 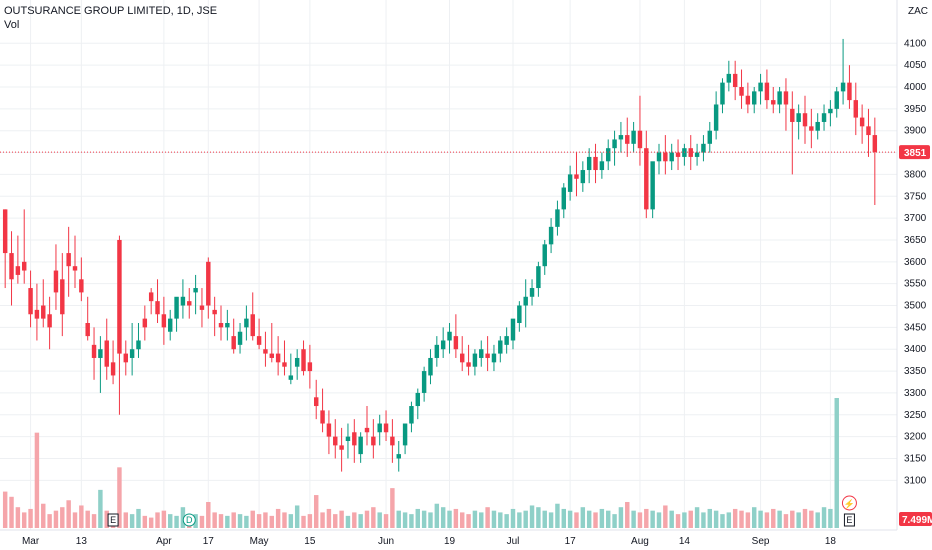 I want to click on currency-label: ZAC, so click(x=918, y=11).